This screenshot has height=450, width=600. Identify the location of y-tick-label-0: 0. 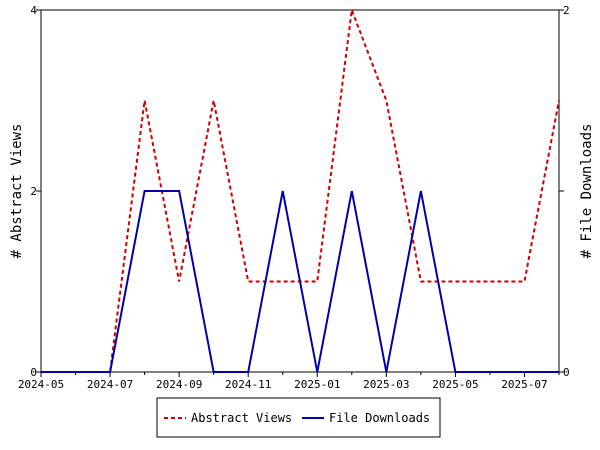
(33, 372).